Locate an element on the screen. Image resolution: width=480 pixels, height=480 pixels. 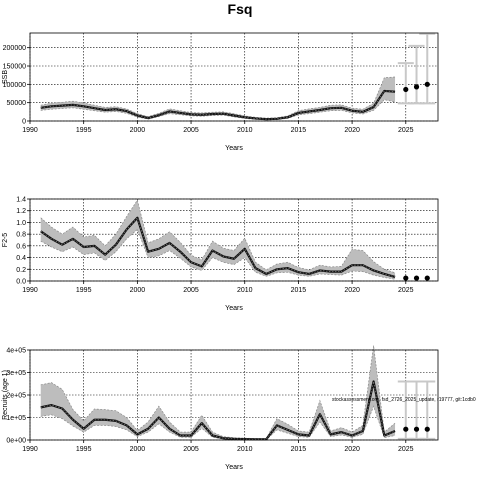
y-tick-label: 0.0 is located at coordinates (21, 282).